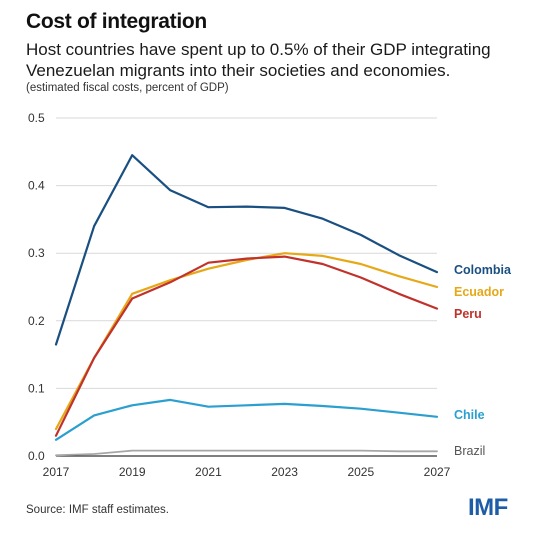 This screenshot has width=538, height=538. What do you see at coordinates (483, 270) in the screenshot?
I see `series-label-colombia: Colombia` at bounding box center [483, 270].